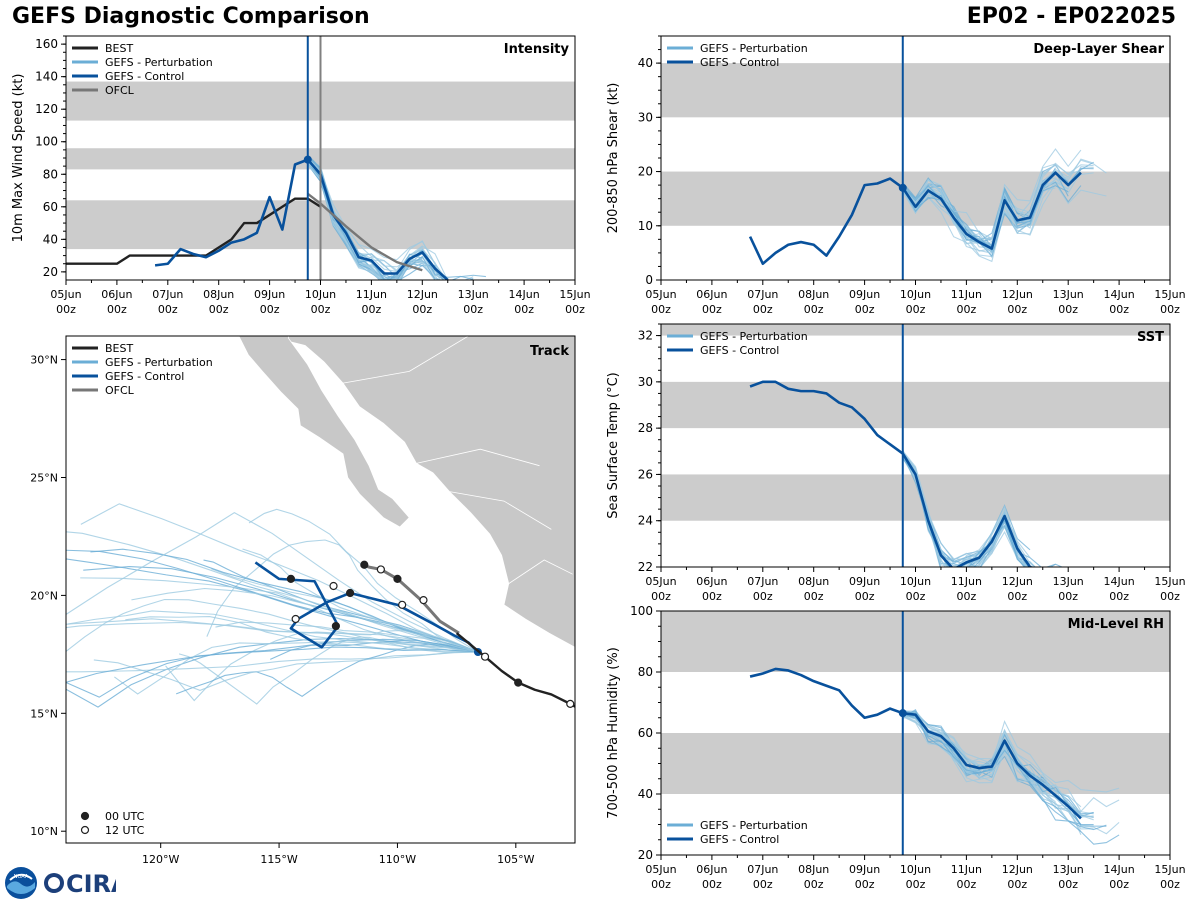  What do you see at coordinates (762, 294) in the screenshot?
I see `shear-xtick-label: 07Jun` at bounding box center [762, 294].